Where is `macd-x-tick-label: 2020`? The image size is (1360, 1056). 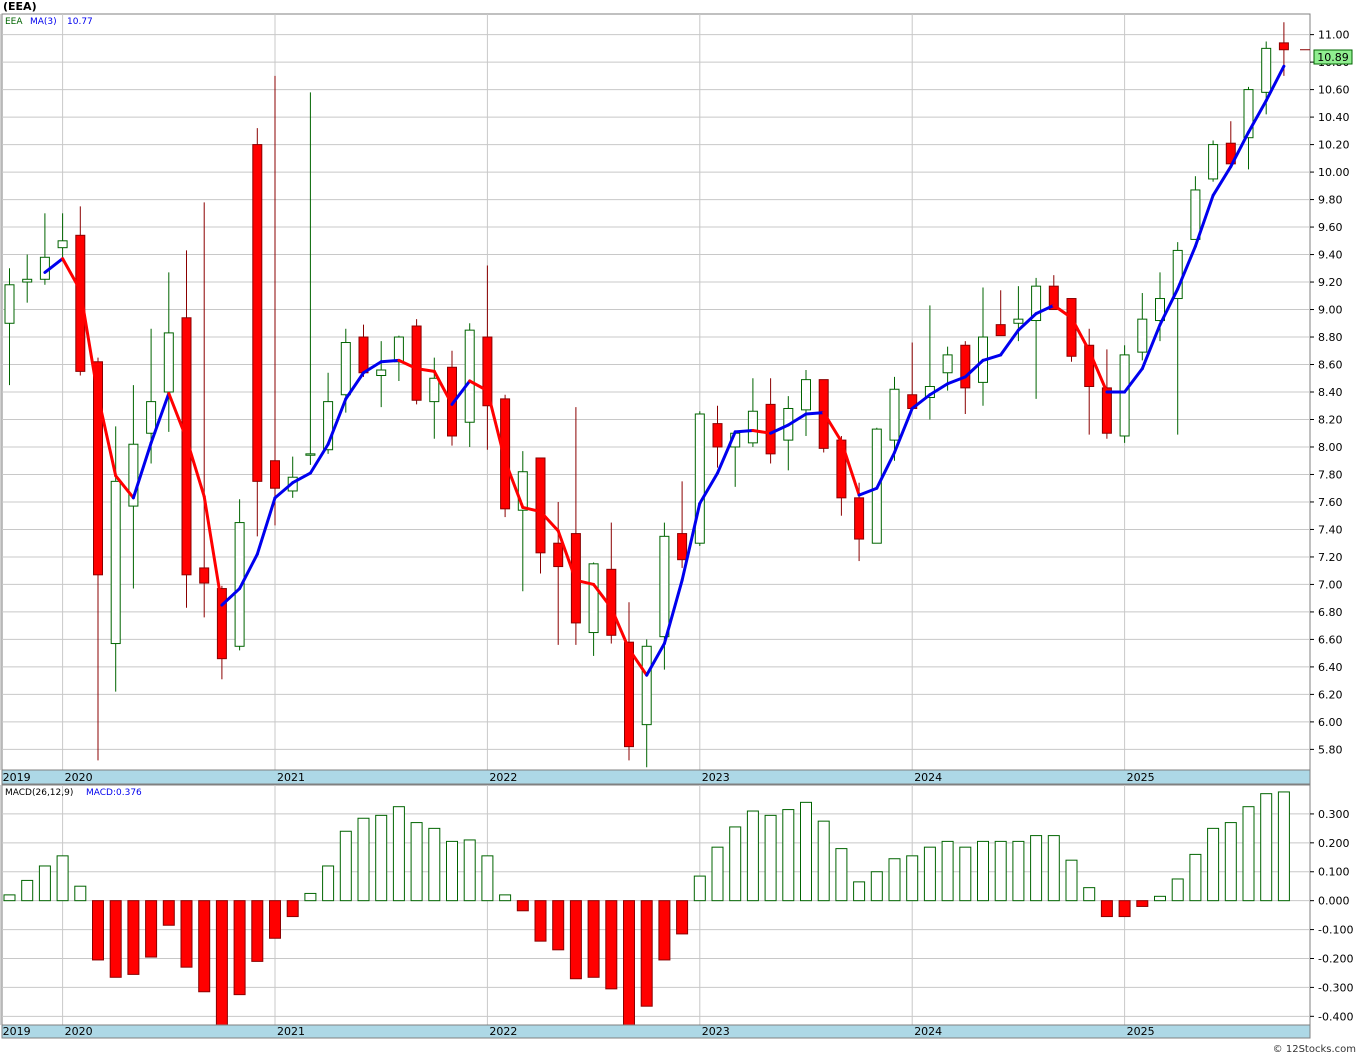 macd-x-tick-label: 2020 is located at coordinates (79, 1031).